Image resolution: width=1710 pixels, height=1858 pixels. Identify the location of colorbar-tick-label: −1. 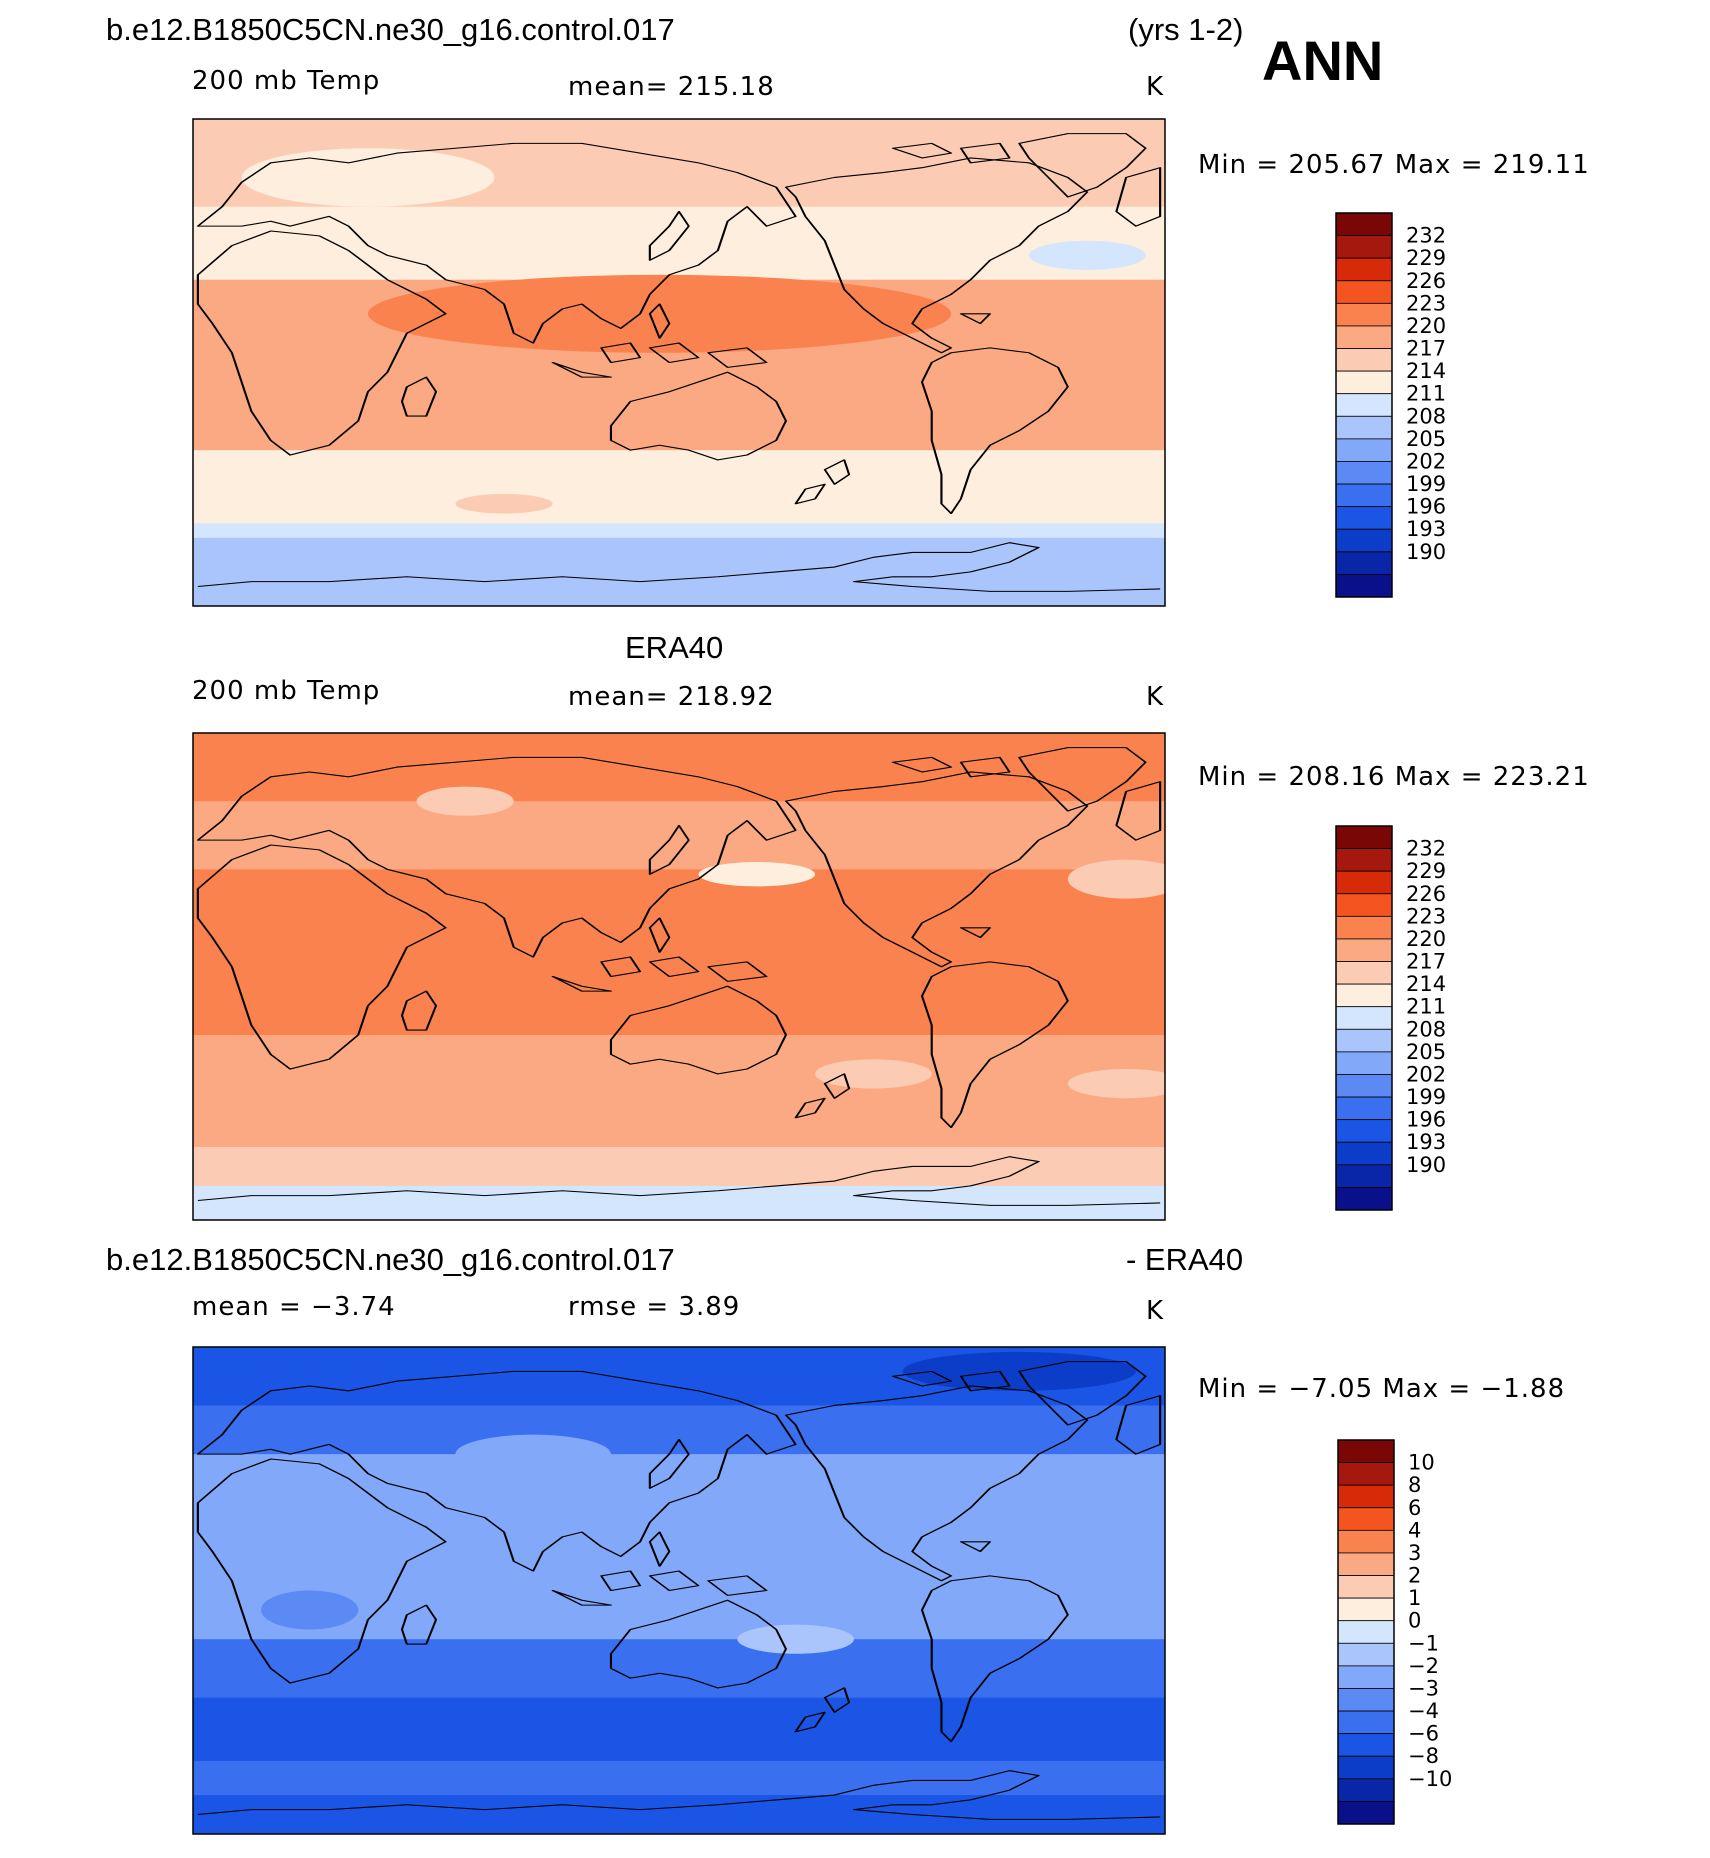
(1423, 1643).